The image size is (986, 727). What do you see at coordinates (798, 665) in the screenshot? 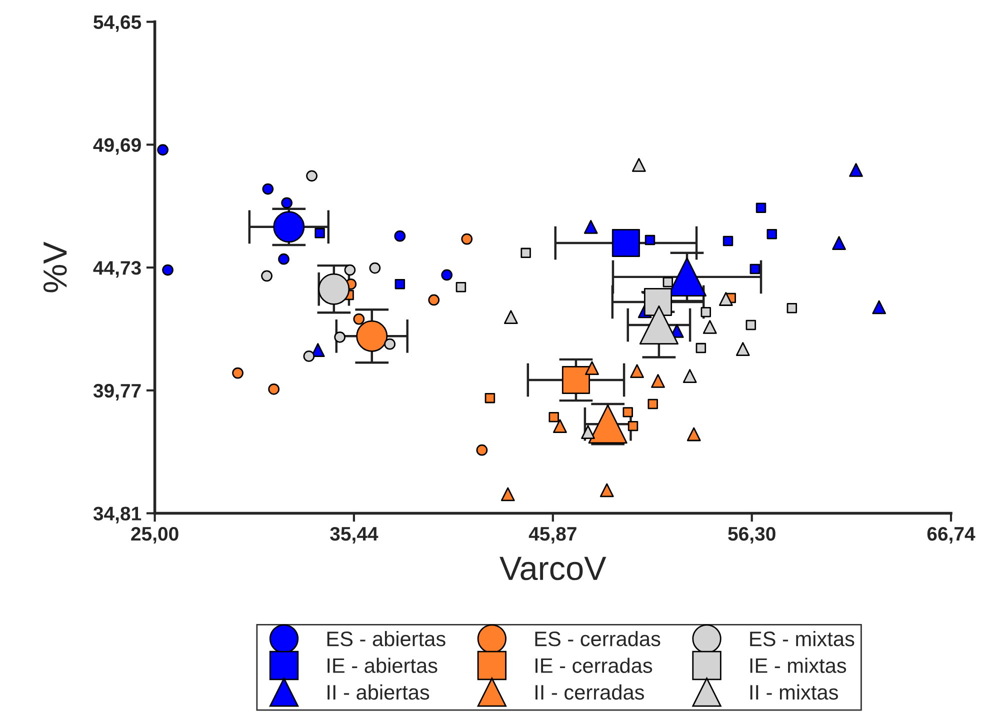
I see `legend-label: IE - mixtas` at bounding box center [798, 665].